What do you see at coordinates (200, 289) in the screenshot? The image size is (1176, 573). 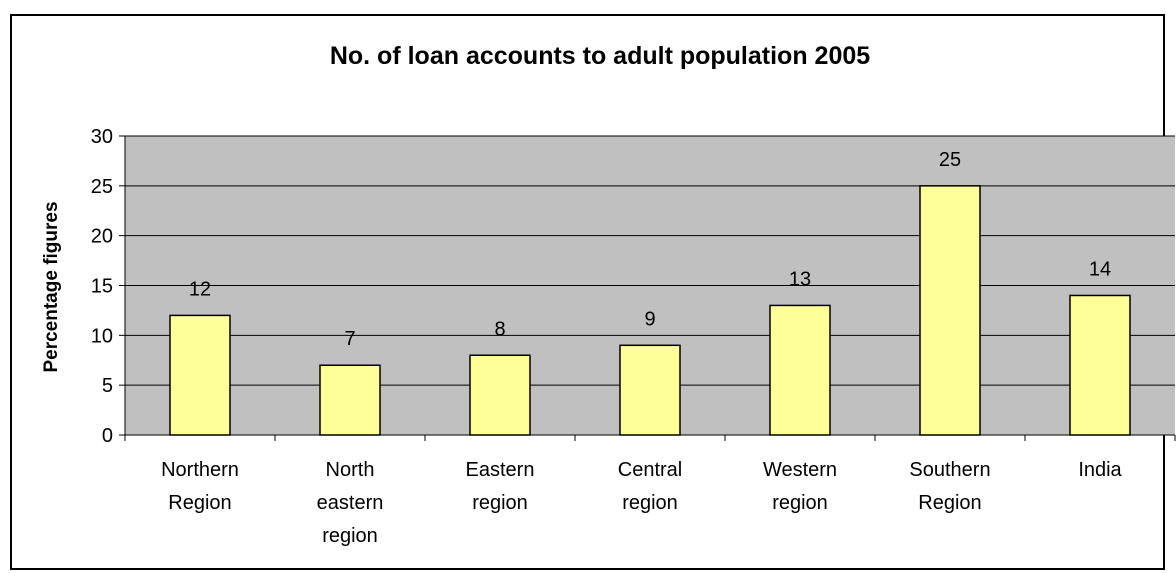 I see `data-label: 12` at bounding box center [200, 289].